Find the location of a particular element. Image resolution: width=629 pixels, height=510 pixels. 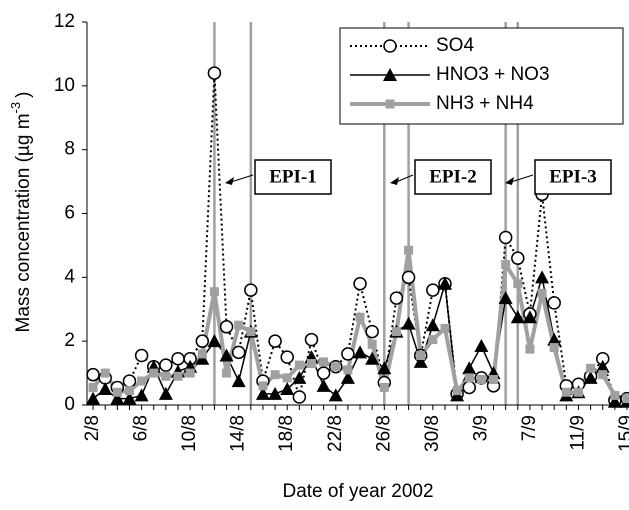

annotation-text: EPI-3 is located at coordinates (573, 176).